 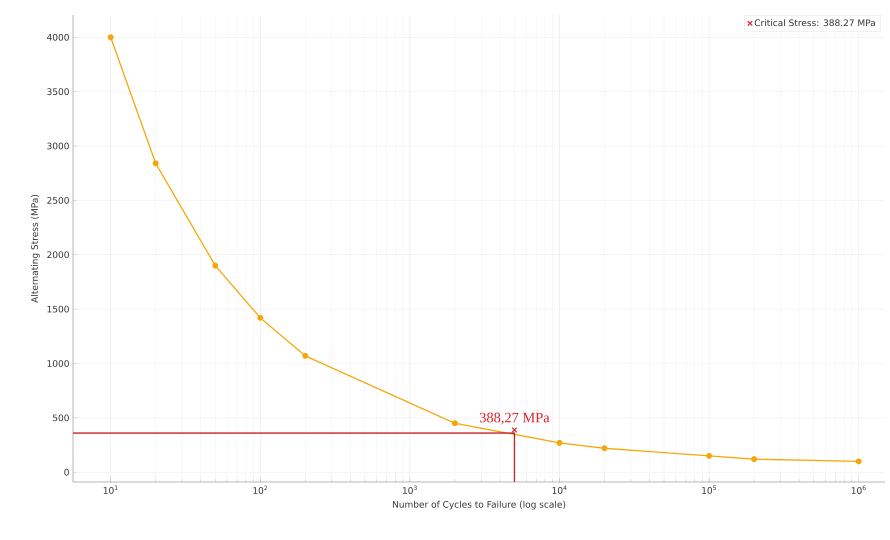 I want to click on x-tick-label: 10$^{3}$, so click(x=409, y=490).